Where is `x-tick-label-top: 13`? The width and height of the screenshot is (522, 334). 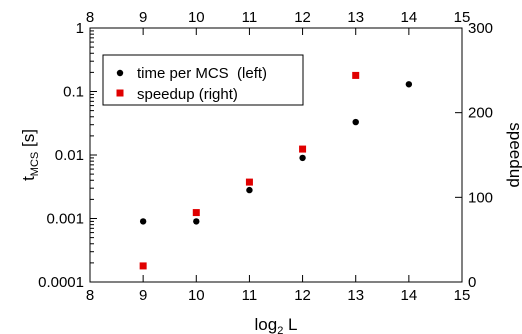
x-tick-label-top: 13 is located at coordinates (355, 17).